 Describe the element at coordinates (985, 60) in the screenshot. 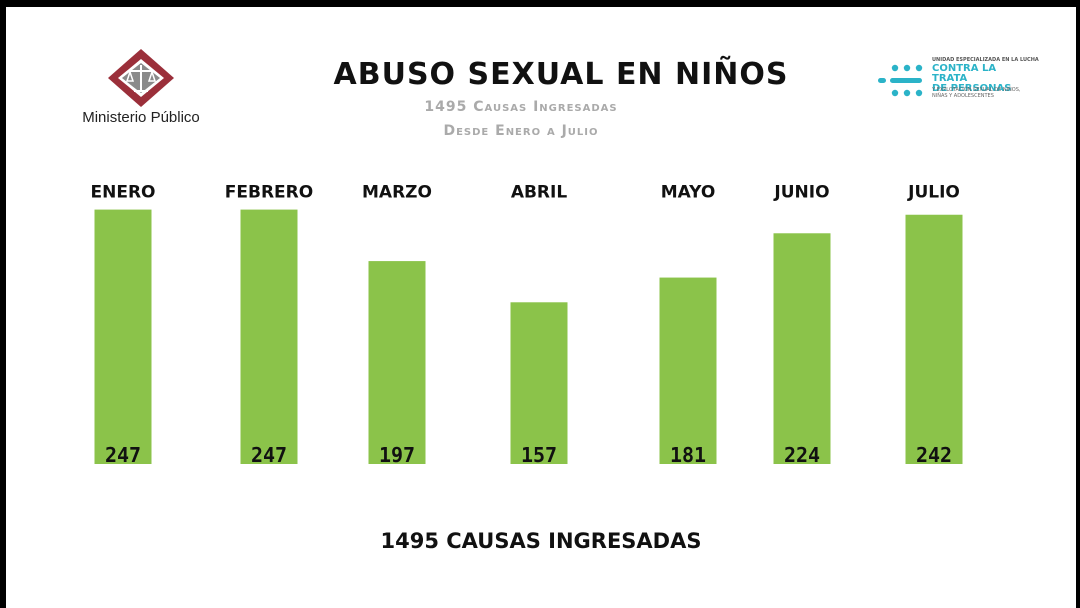

I see `logo-right-small-text: UNIDAD ESPECIALIZADA EN LA LUCHA` at that location.